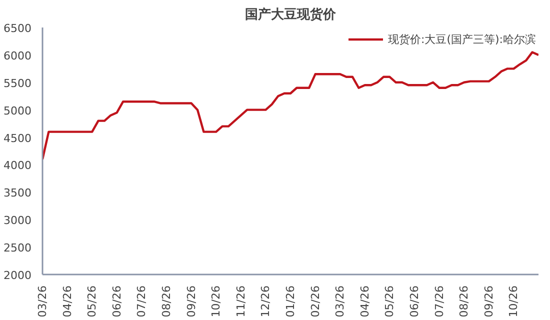 This screenshot has height=320, width=550. What do you see at coordinates (18, 138) in the screenshot?
I see `y-tick-label: 4500` at bounding box center [18, 138].